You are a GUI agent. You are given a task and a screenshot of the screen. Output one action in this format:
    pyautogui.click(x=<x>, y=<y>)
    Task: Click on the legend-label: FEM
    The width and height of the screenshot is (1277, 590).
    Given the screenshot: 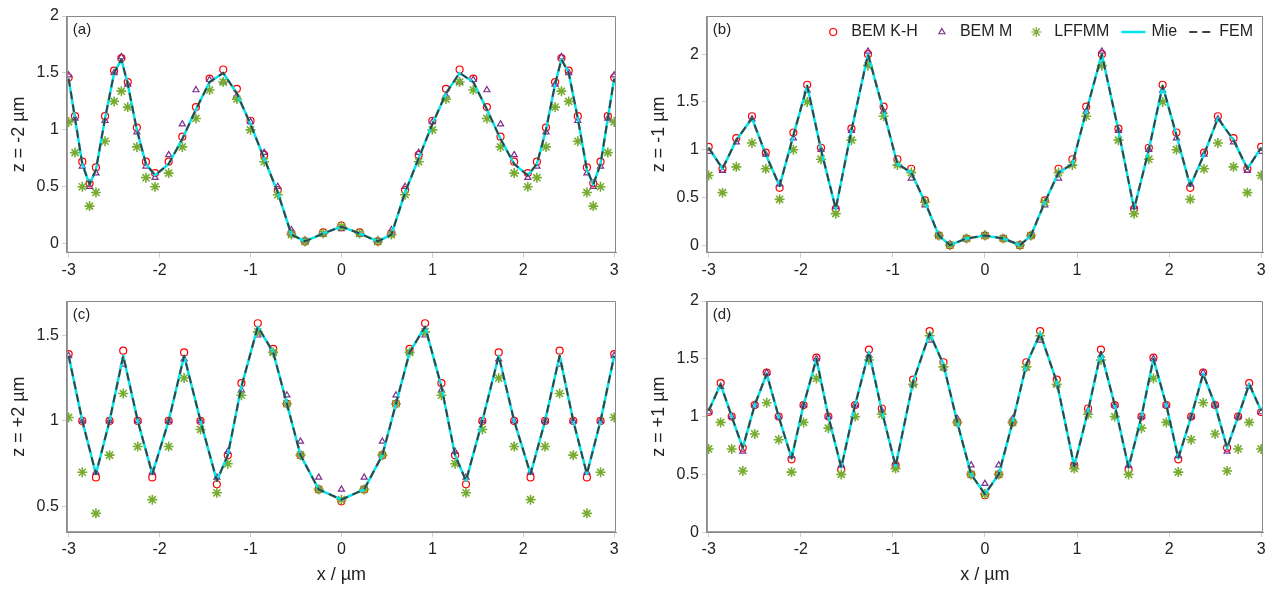 What is the action you would take?
    pyautogui.click(x=1236, y=31)
    